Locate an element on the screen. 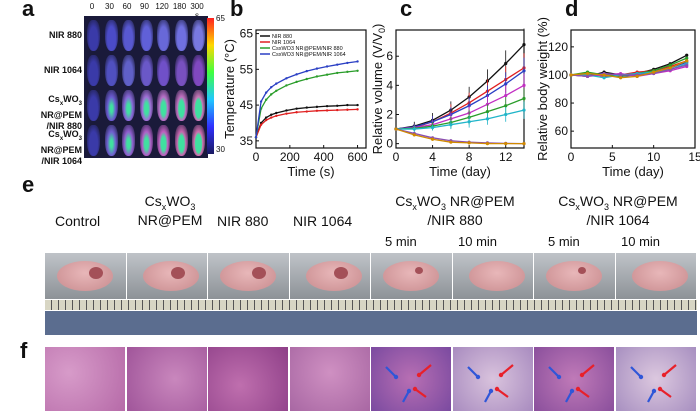  nr880-5min-label: 5 min is located at coordinates (401, 241).